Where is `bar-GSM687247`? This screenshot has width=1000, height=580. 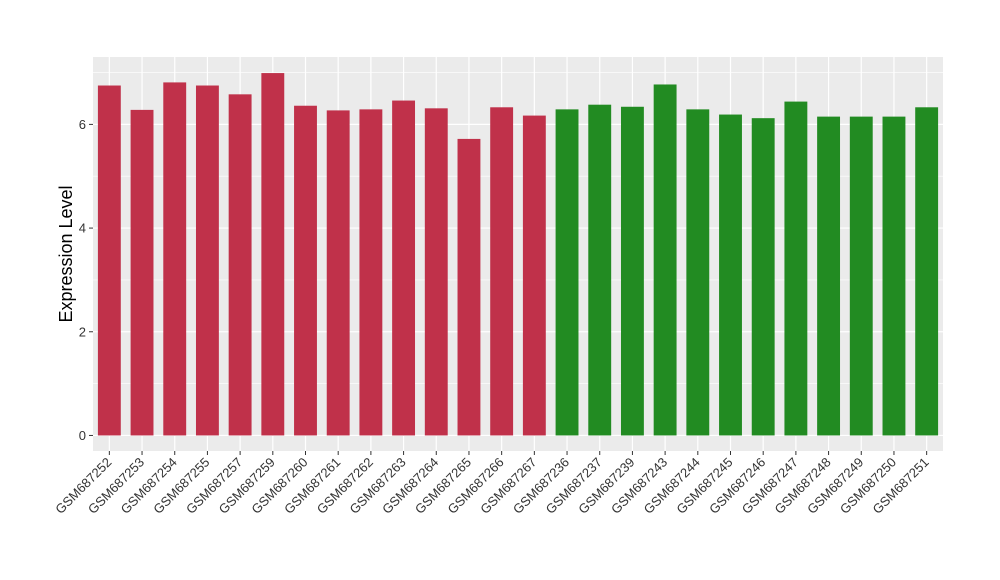
bar-GSM687247 is located at coordinates (796, 268).